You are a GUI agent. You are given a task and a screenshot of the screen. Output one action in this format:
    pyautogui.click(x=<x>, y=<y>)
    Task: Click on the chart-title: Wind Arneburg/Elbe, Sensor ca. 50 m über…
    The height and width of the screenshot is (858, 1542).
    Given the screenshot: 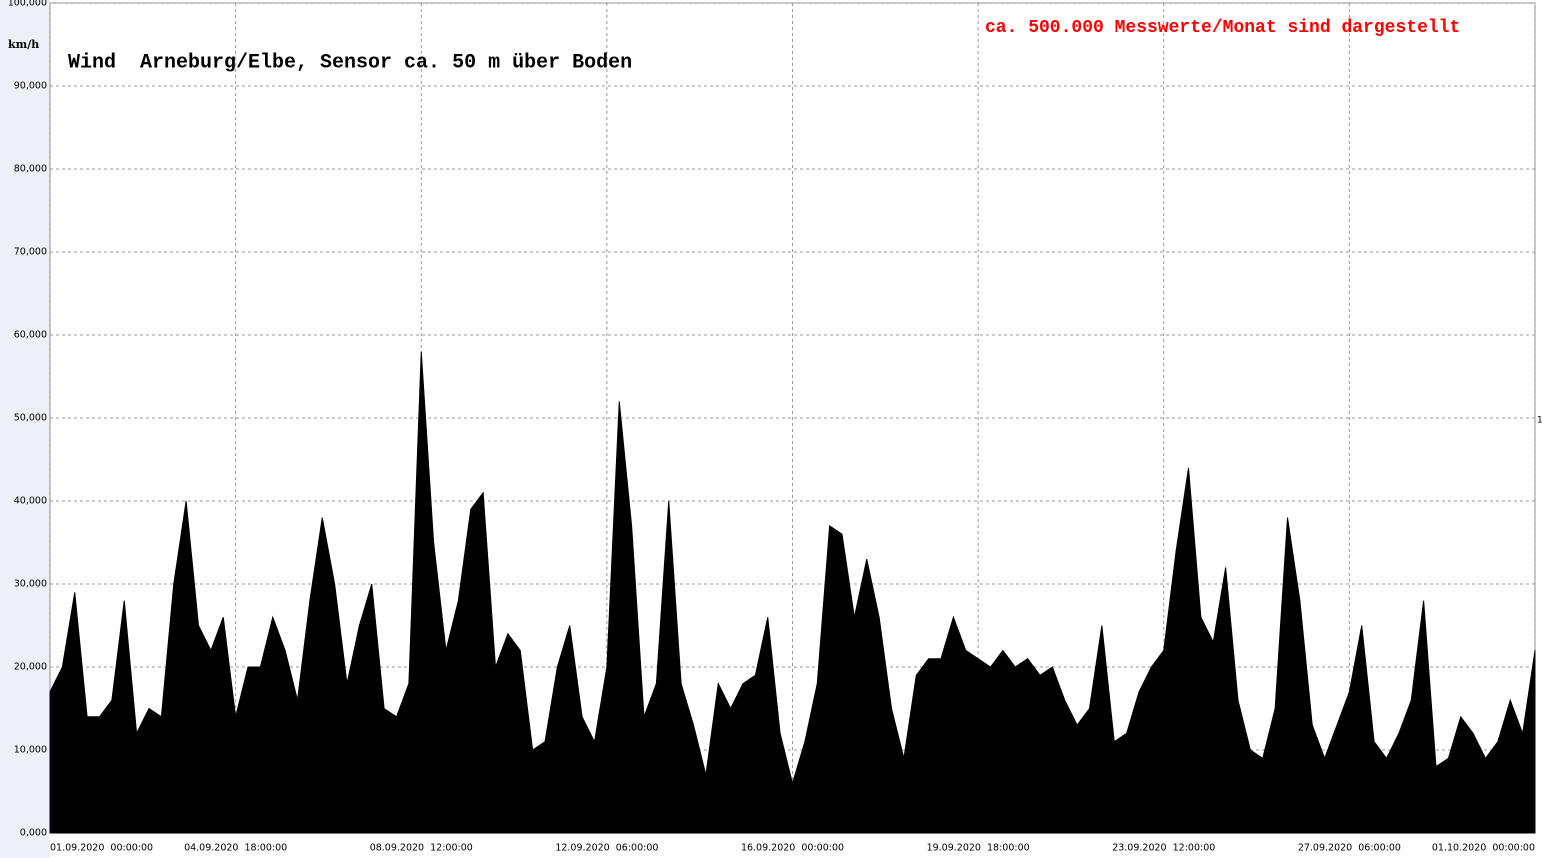 What is the action you would take?
    pyautogui.click(x=350, y=62)
    